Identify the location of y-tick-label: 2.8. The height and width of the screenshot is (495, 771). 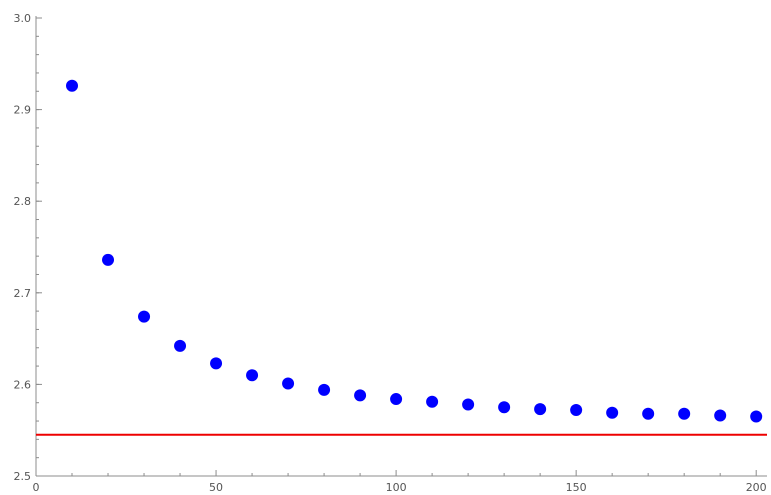
(23, 201).